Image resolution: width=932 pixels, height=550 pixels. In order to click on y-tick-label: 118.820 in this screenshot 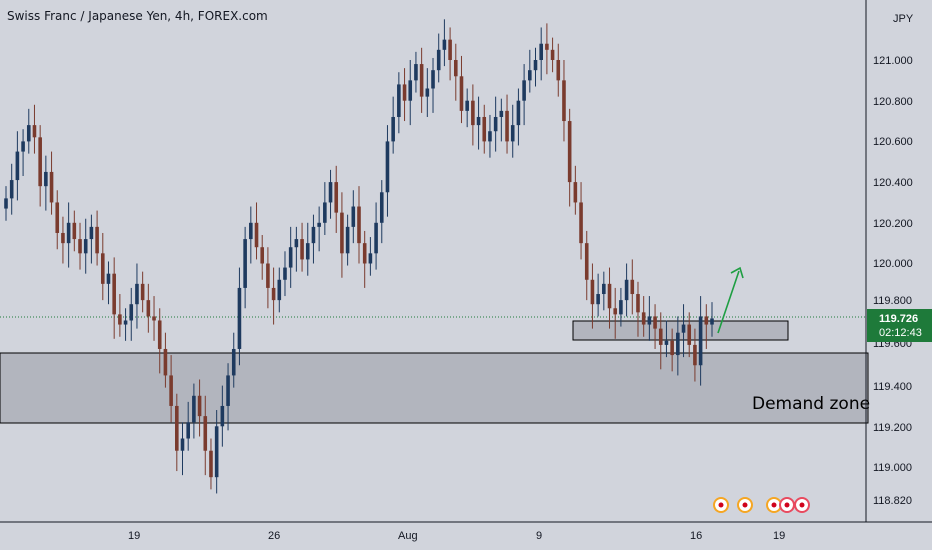, I will do `click(892, 501)`.